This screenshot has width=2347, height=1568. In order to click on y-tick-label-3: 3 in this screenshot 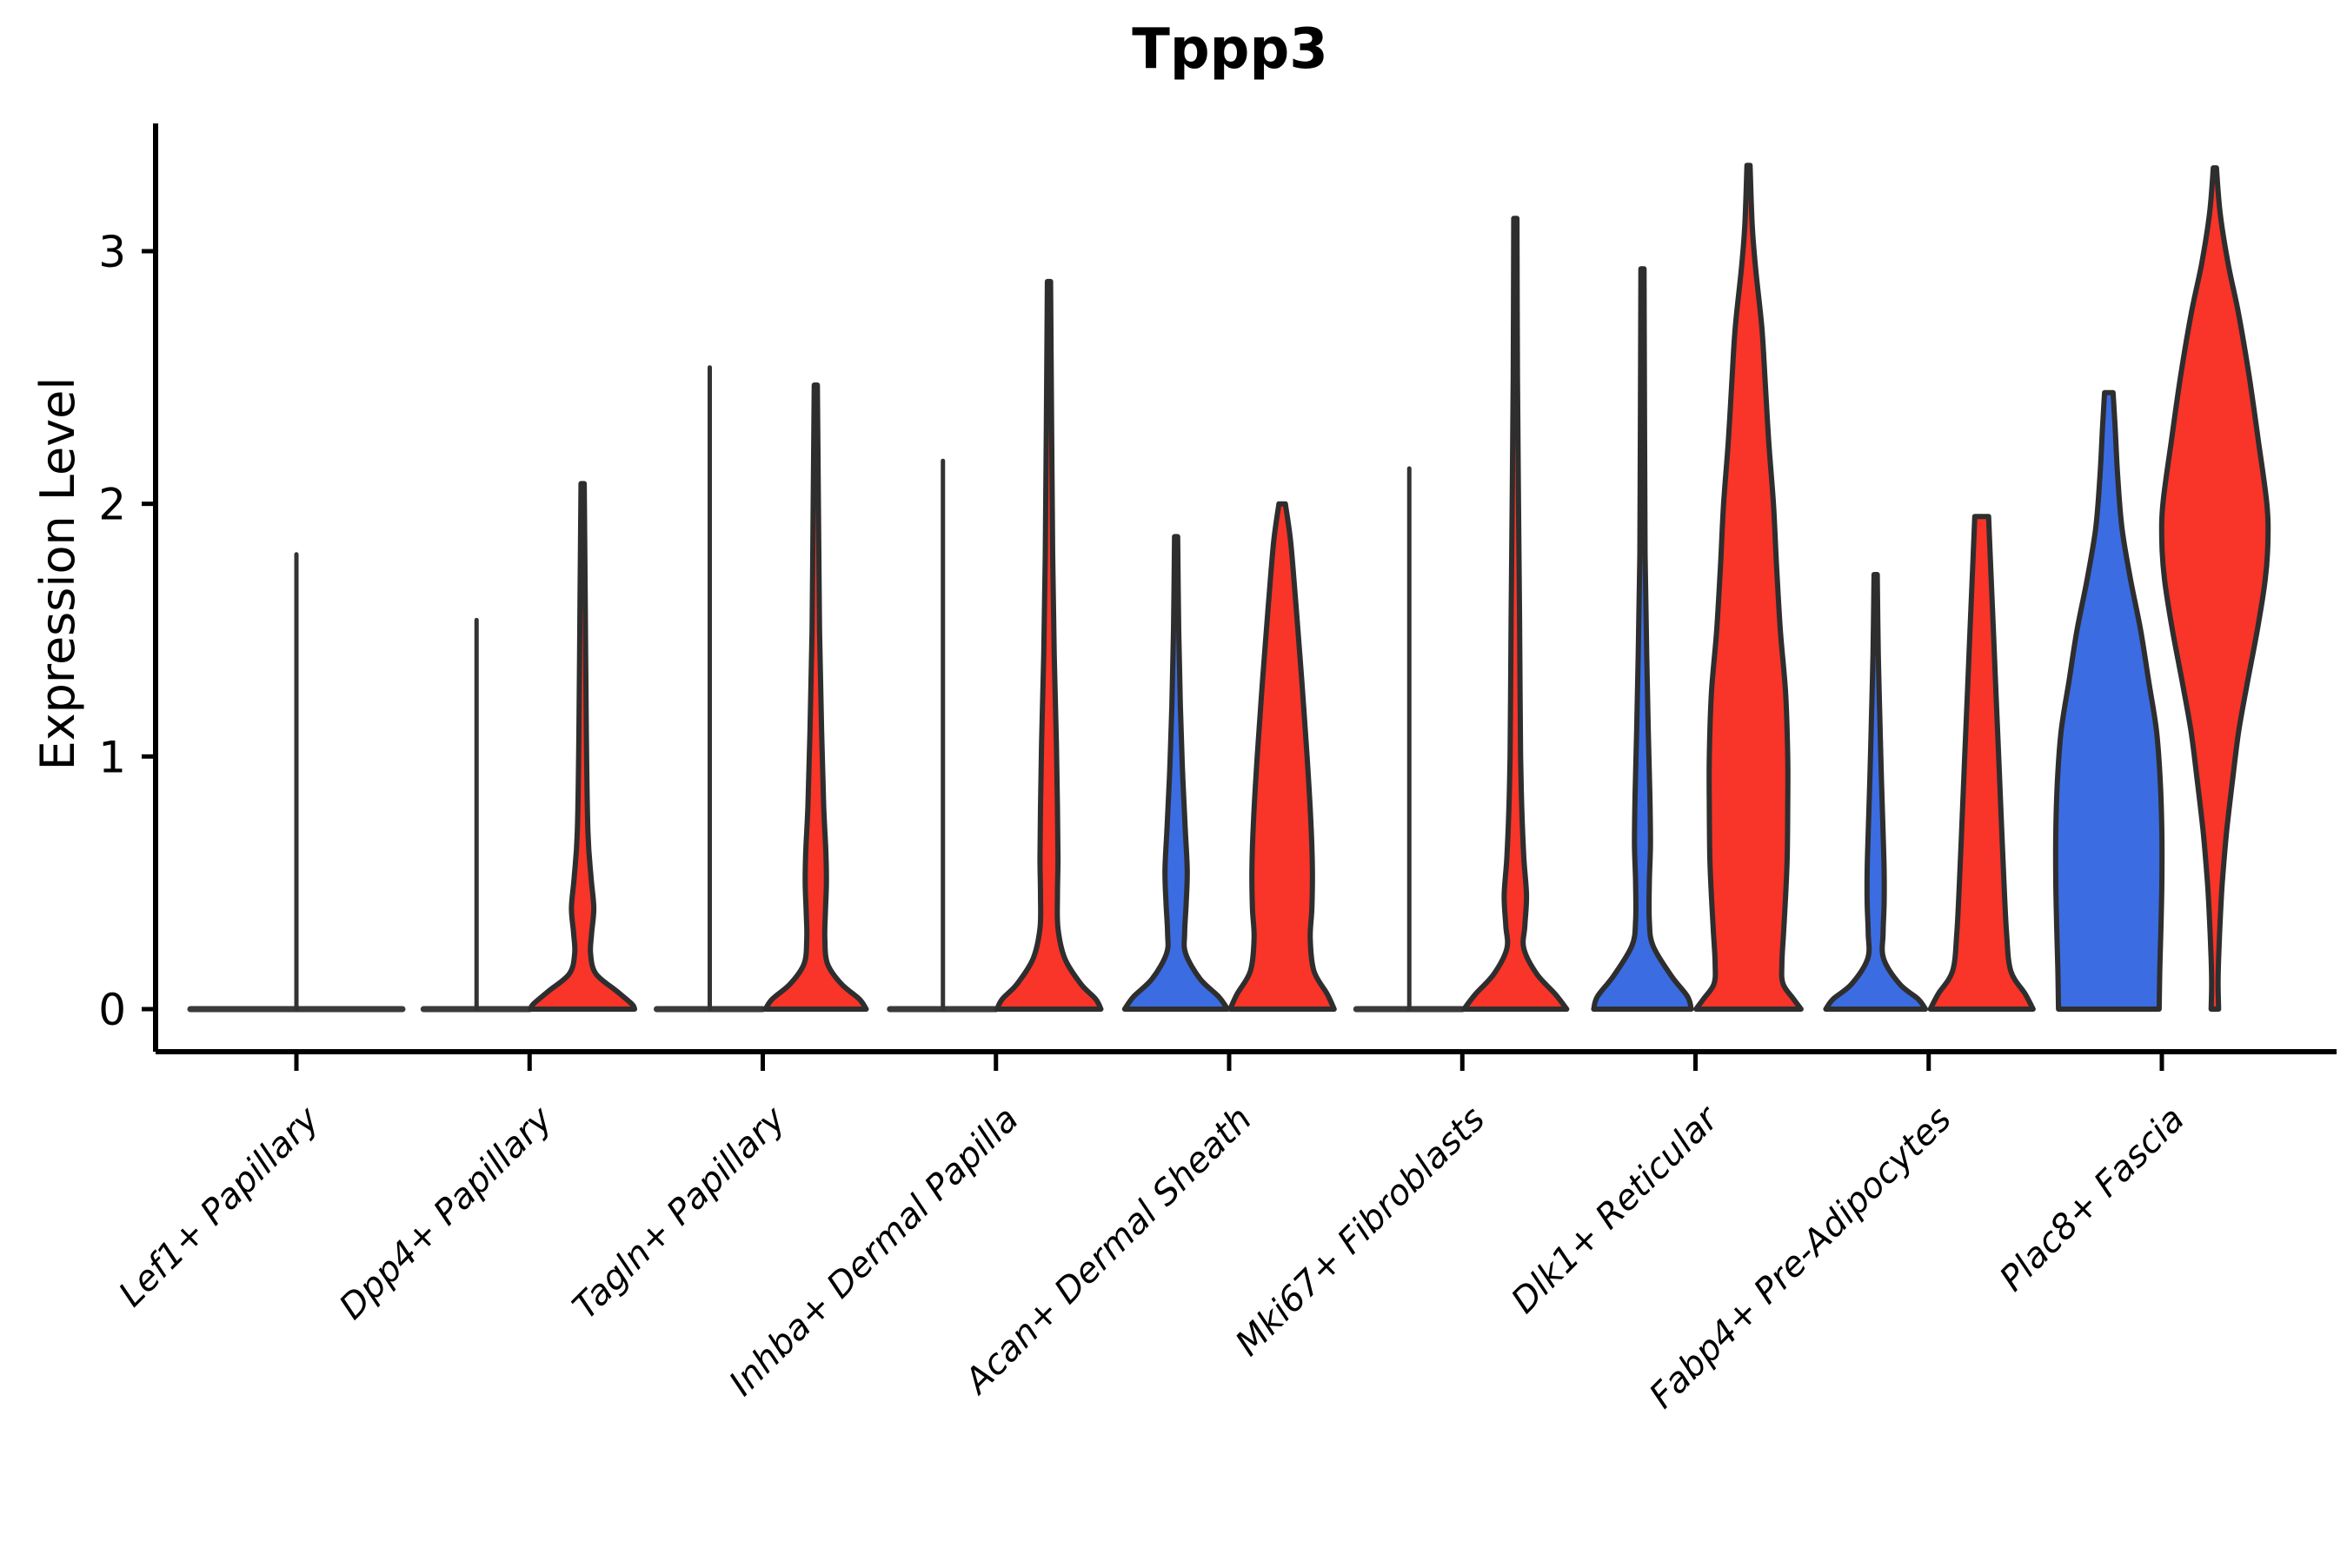, I will do `click(112, 252)`.